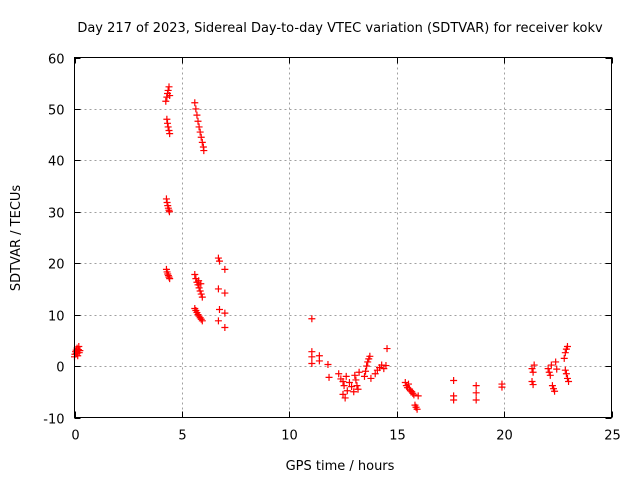  I want to click on x-tick-label: 10, so click(289, 436).